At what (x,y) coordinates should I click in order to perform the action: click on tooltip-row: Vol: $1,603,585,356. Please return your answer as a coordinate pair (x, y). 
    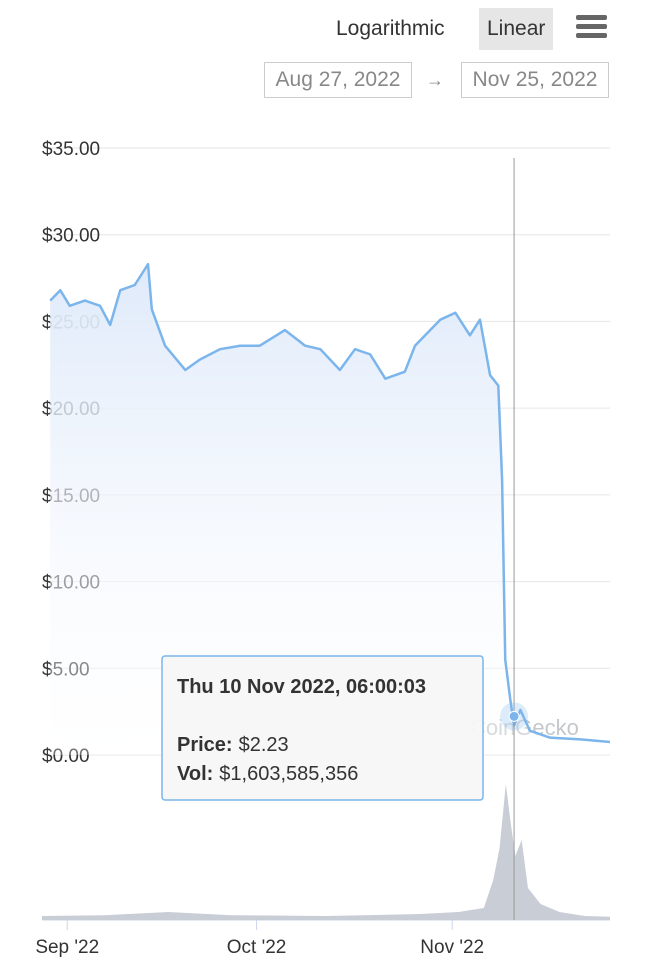
    Looking at the image, I should click on (267, 774).